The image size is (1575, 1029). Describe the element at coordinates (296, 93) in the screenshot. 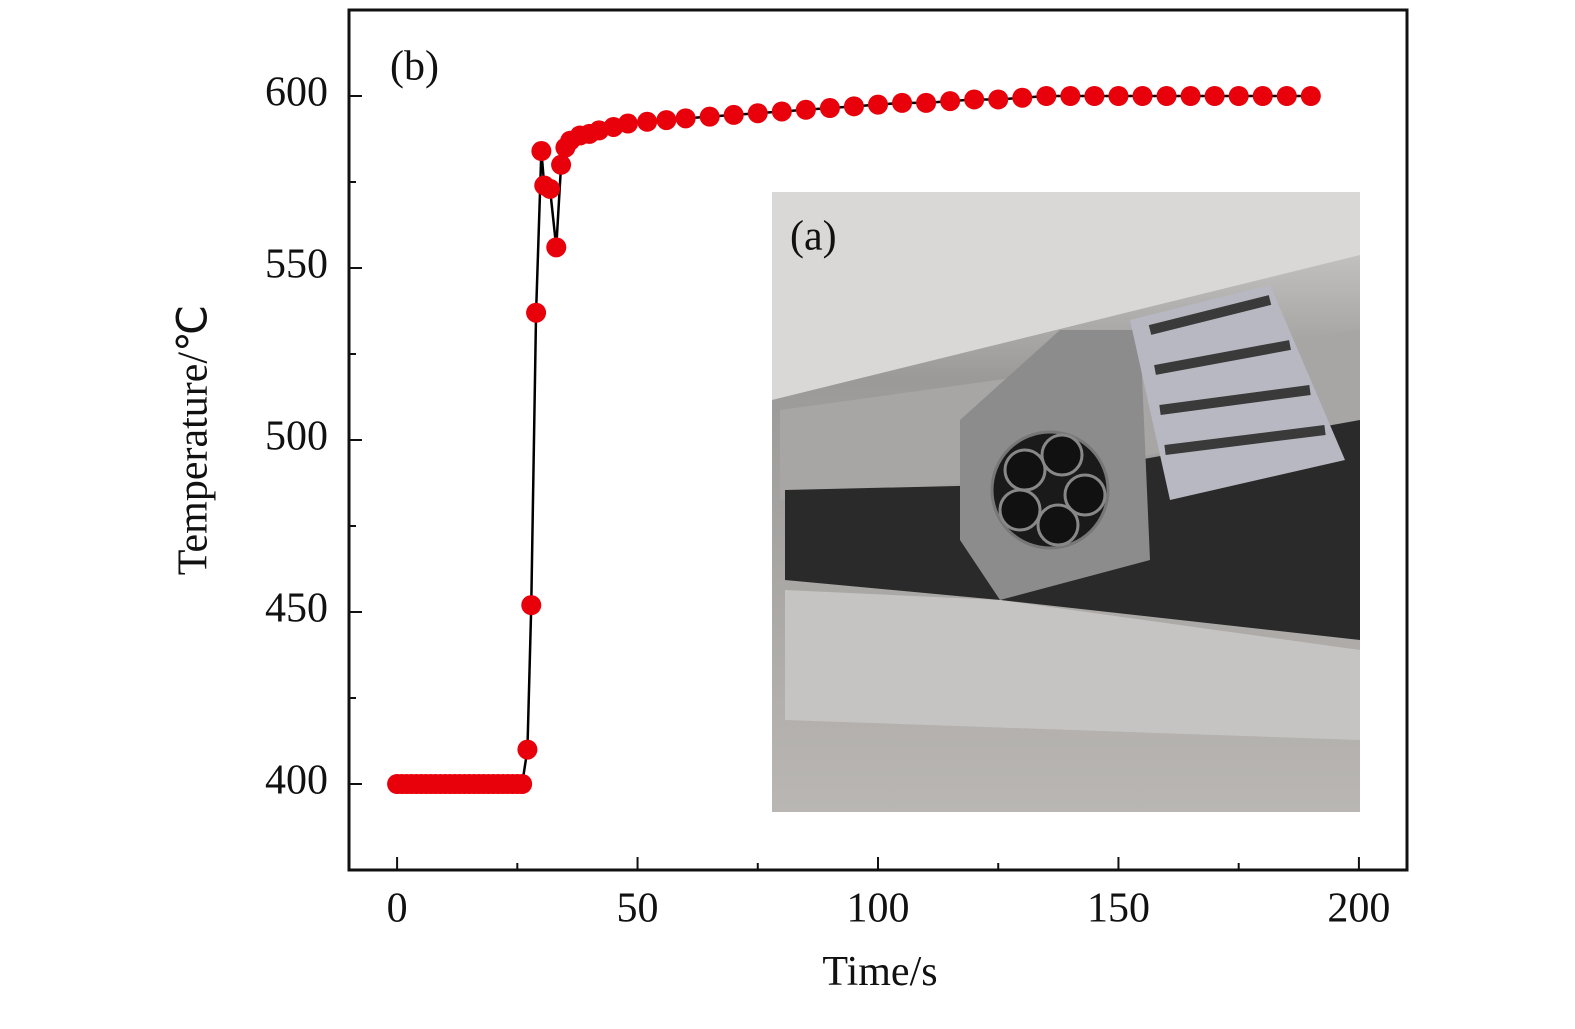

I see `y-tick-label: 600` at that location.